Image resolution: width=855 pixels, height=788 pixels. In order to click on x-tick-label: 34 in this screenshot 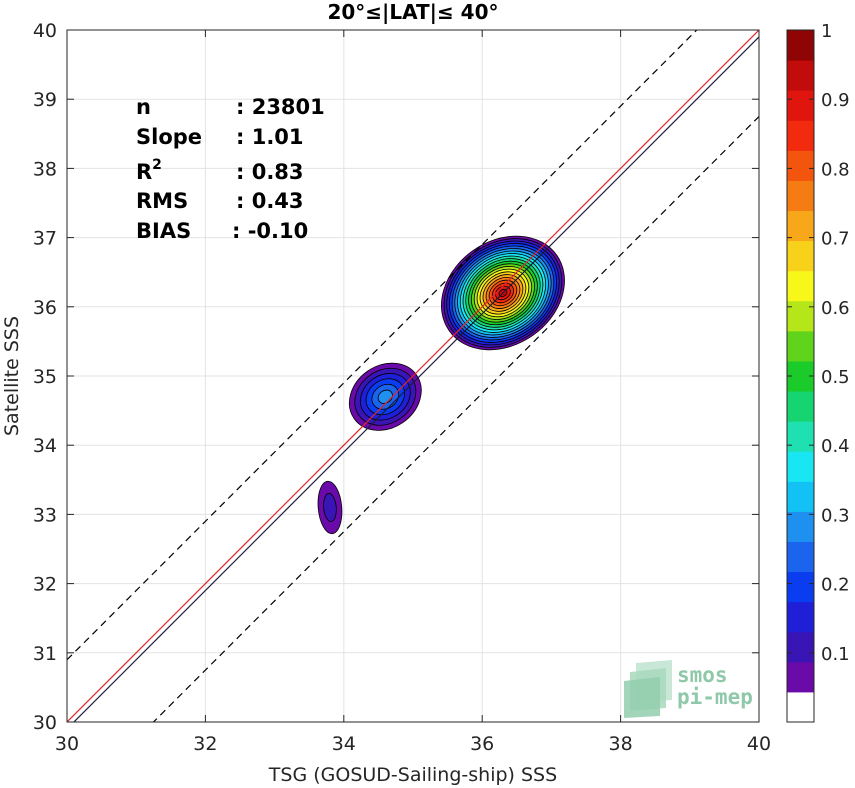, I will do `click(344, 744)`.